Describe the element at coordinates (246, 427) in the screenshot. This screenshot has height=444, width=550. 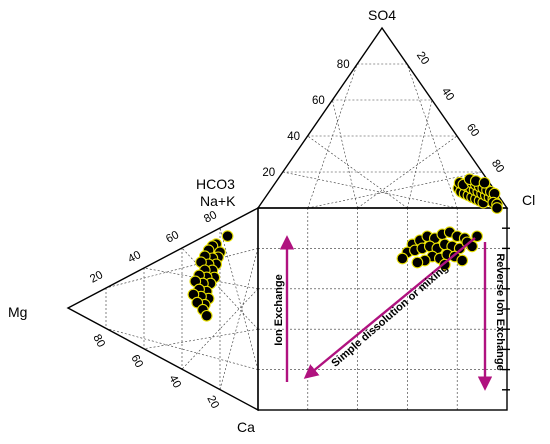
I see `ca-corner-label: Ca` at that location.